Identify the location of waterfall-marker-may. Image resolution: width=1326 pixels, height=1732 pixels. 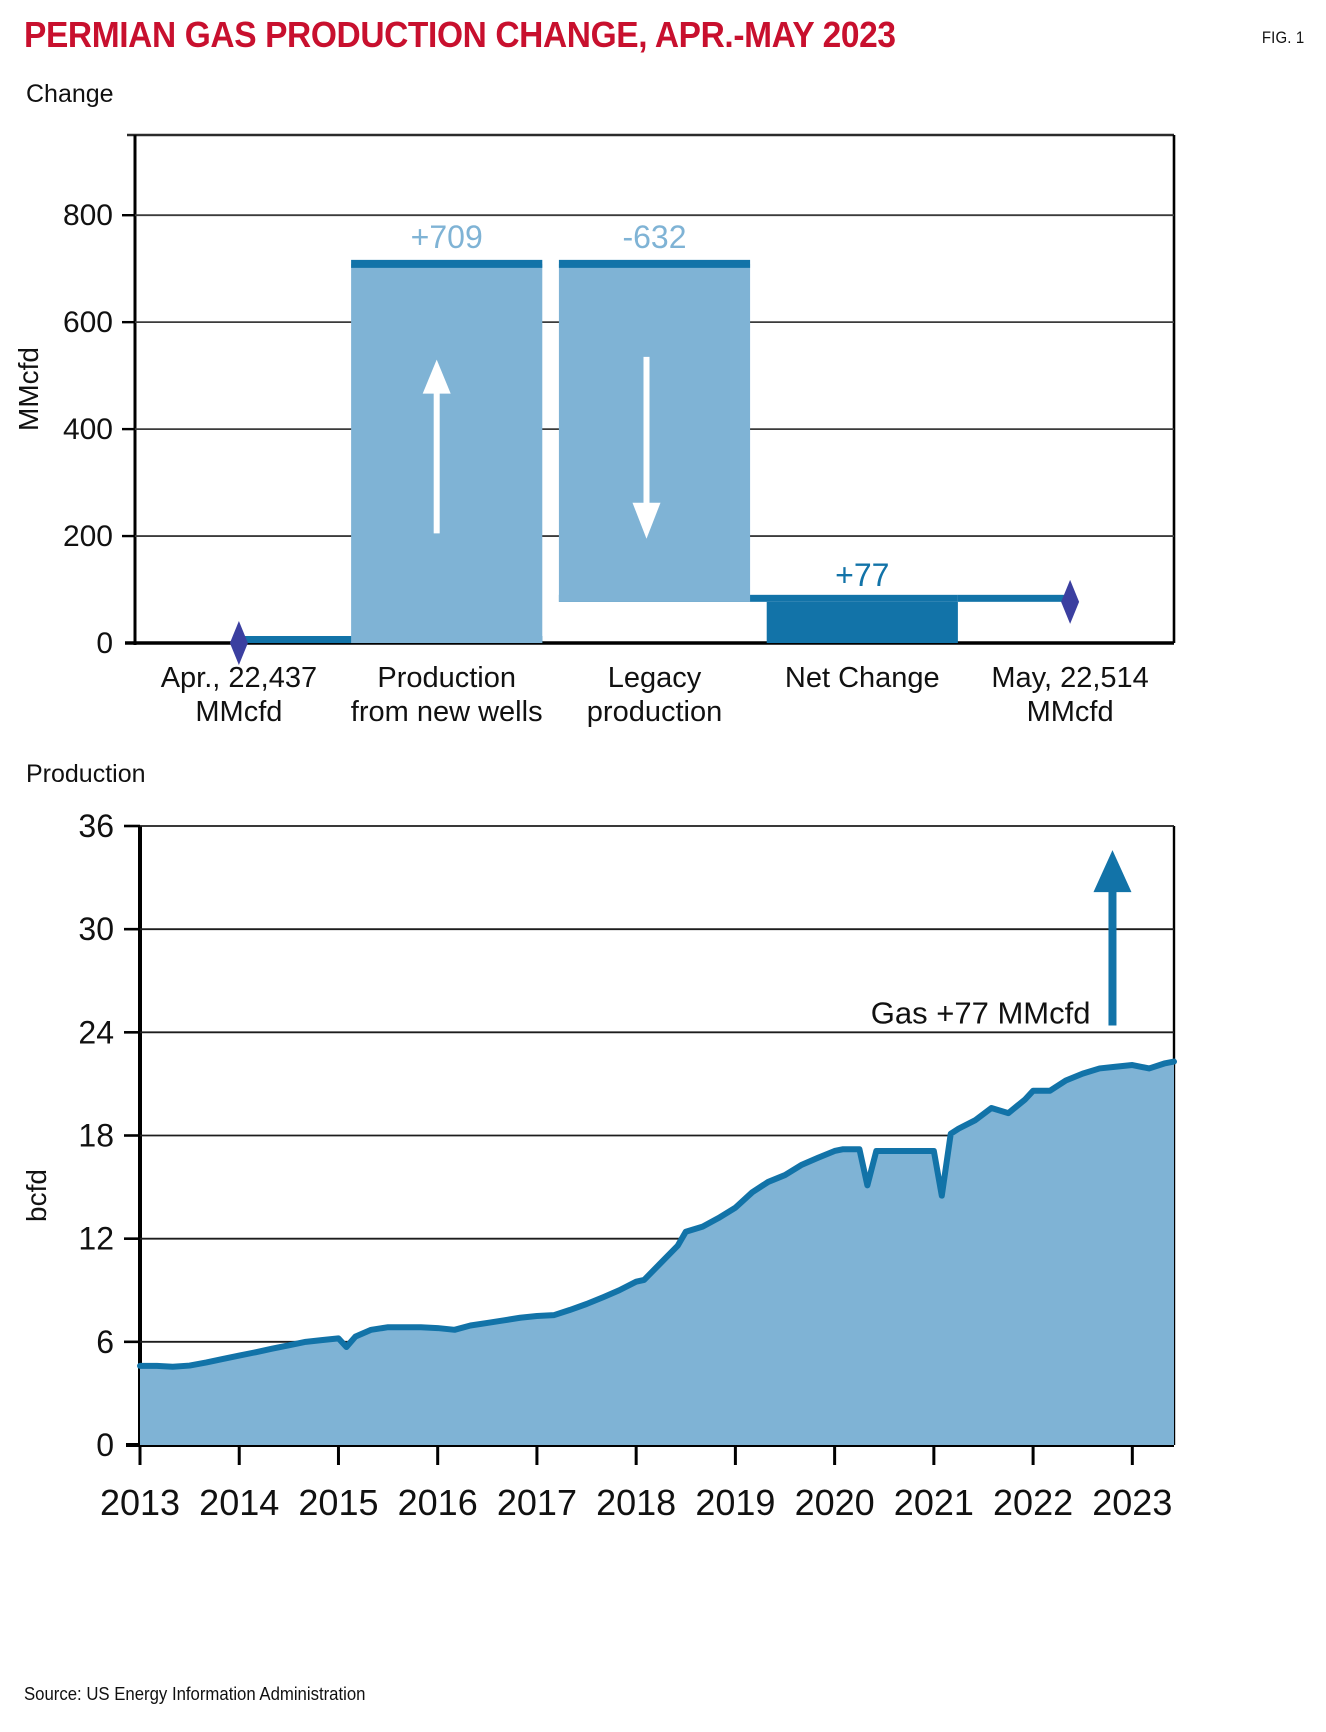
(1070, 601).